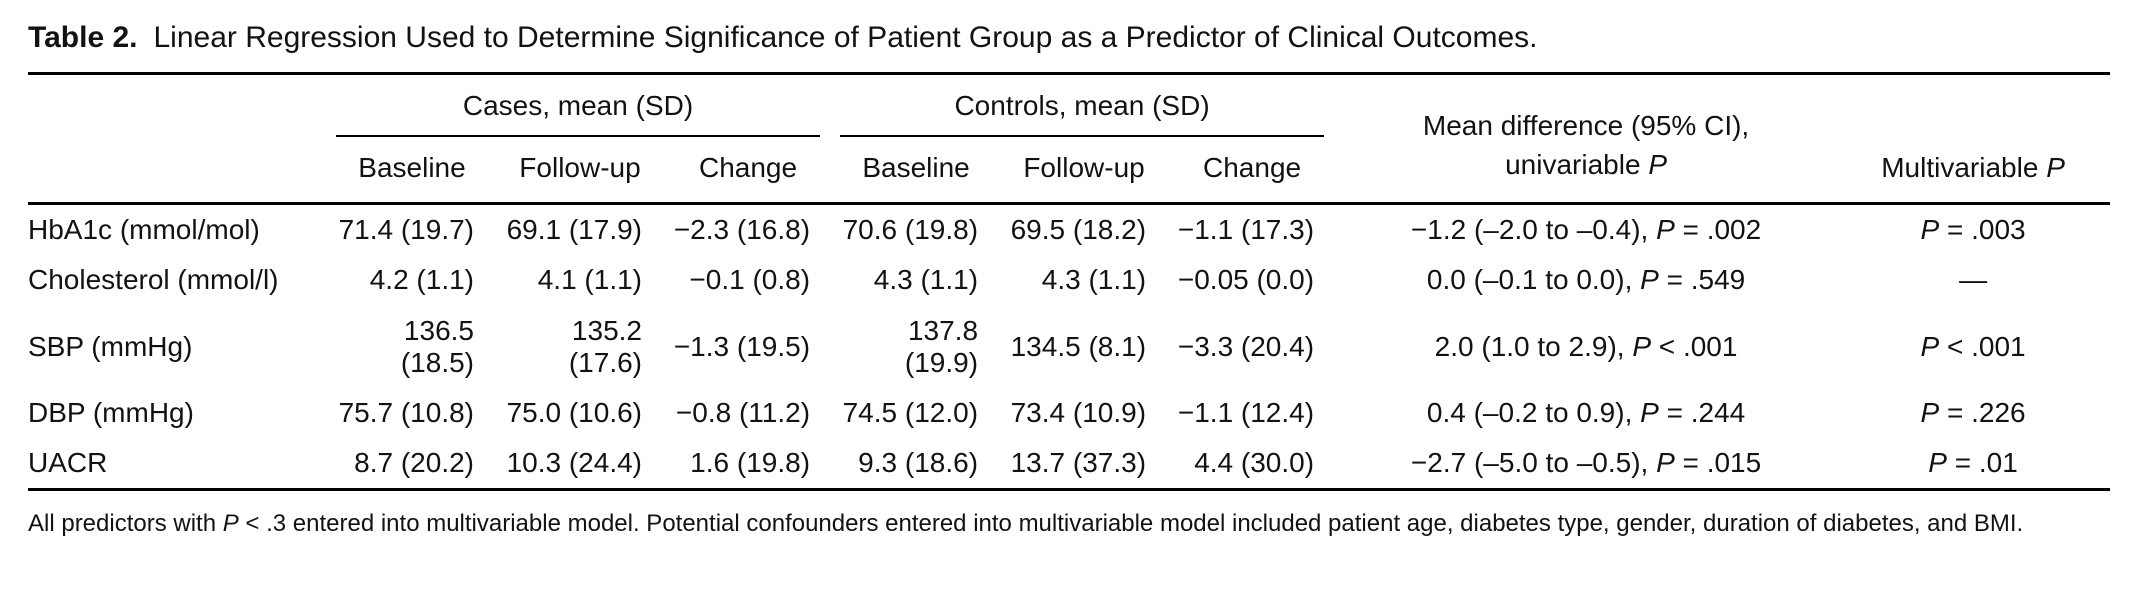  Describe the element at coordinates (1586, 463) in the screenshot. I see `mean-difference-cell: −2.7 (–5.0 to –0.5), P = .015` at that location.